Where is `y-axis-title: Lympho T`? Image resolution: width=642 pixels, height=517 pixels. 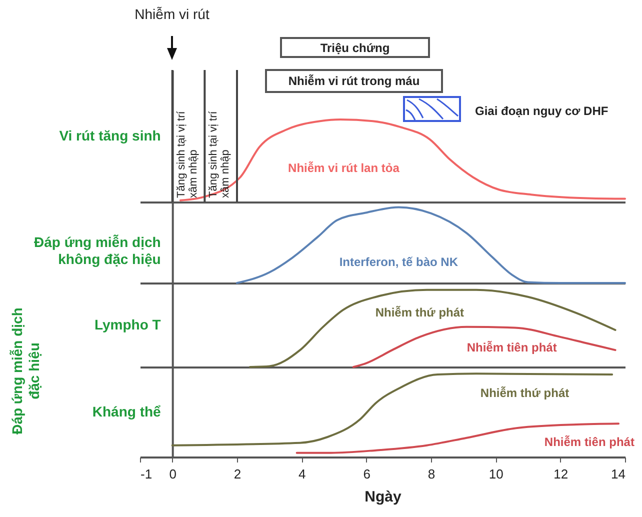 y-axis-title: Lympho T is located at coordinates (128, 324).